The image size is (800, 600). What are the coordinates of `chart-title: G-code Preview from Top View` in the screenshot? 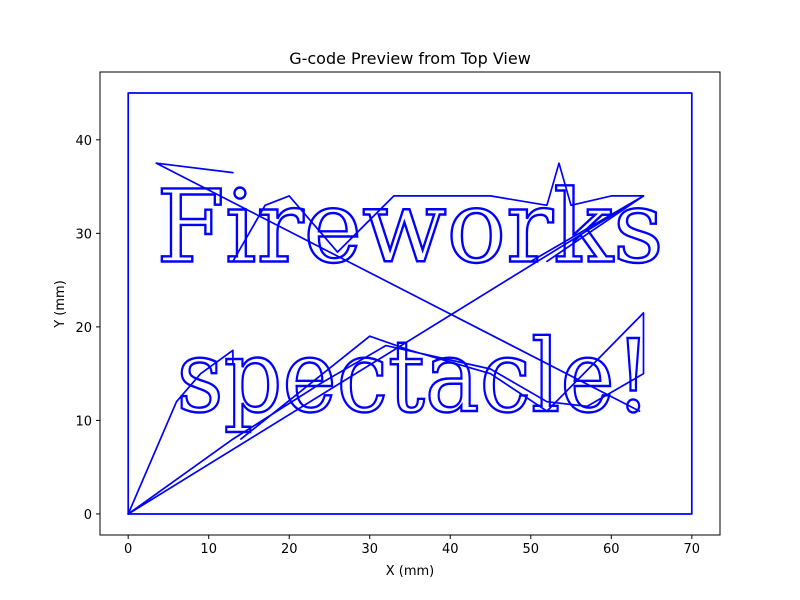 It's located at (410, 58).